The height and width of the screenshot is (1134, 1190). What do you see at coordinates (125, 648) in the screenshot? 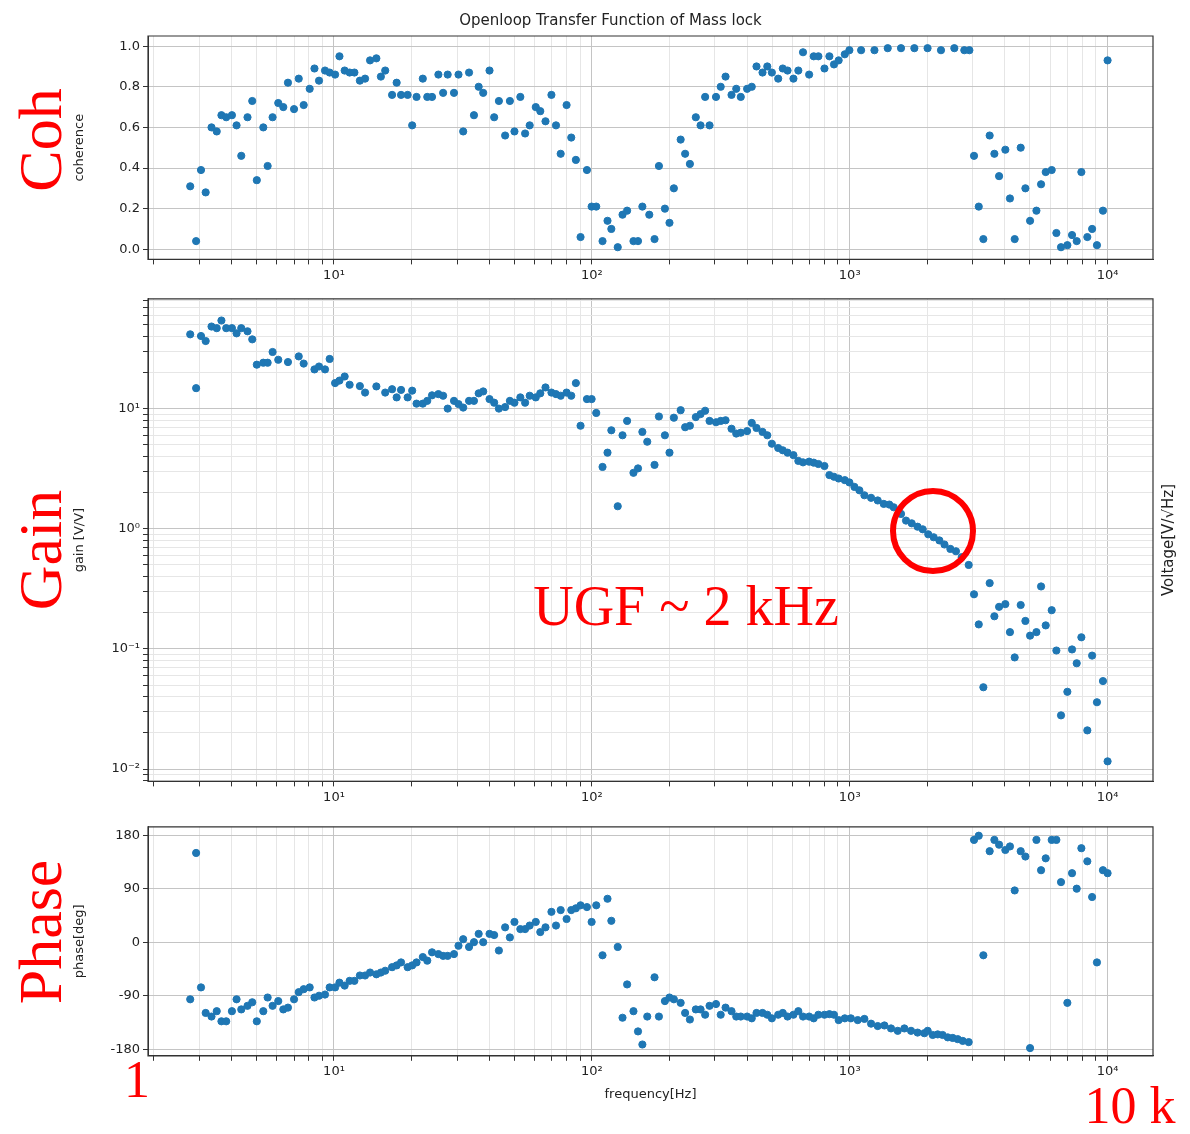
I see `y-tick-label: 10⁻¹` at bounding box center [125, 648].